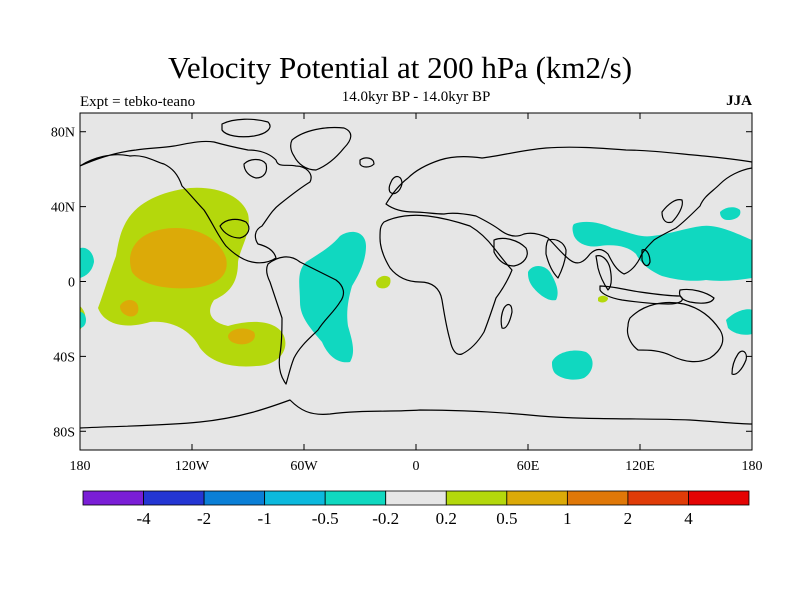 This screenshot has height=600, width=800. I want to click on colorbar-label: -1, so click(265, 518).